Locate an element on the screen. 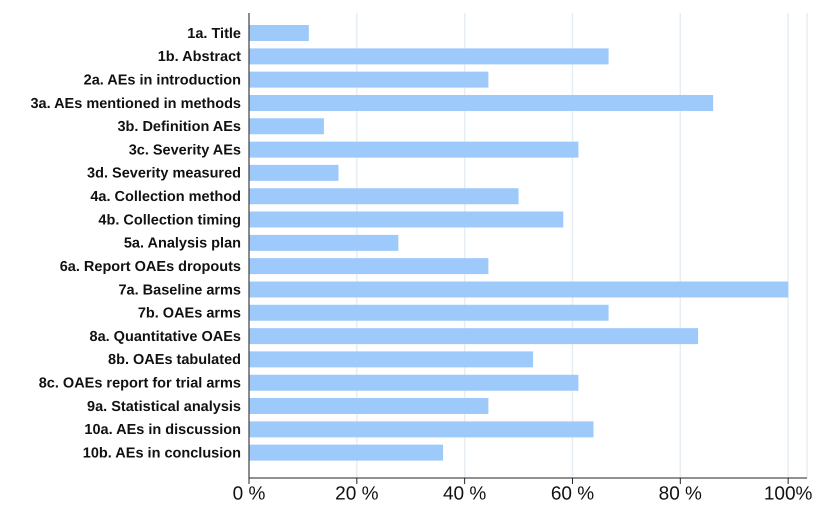 Image resolution: width=837 pixels, height=524 pixels. y-tick-label: 4a. Collection method is located at coordinates (165, 197).